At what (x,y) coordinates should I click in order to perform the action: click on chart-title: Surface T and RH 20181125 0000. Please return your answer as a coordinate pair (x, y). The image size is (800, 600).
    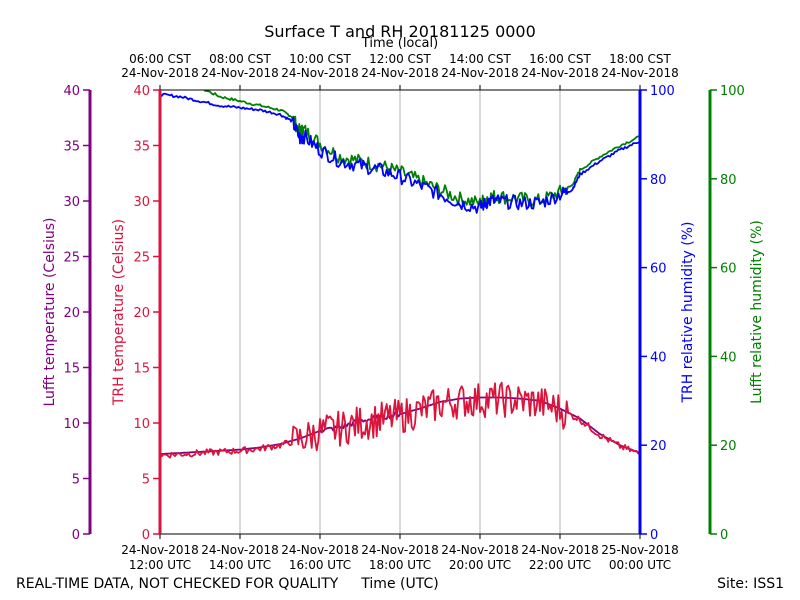
    Looking at the image, I should click on (400, 31).